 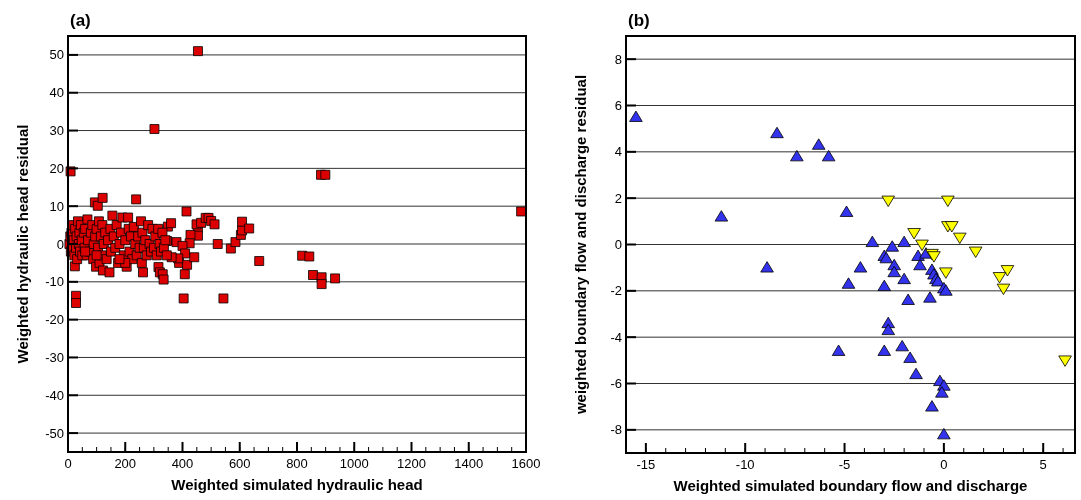 What do you see at coordinates (1043, 464) in the screenshot?
I see `x-tick-label: 5` at bounding box center [1043, 464].